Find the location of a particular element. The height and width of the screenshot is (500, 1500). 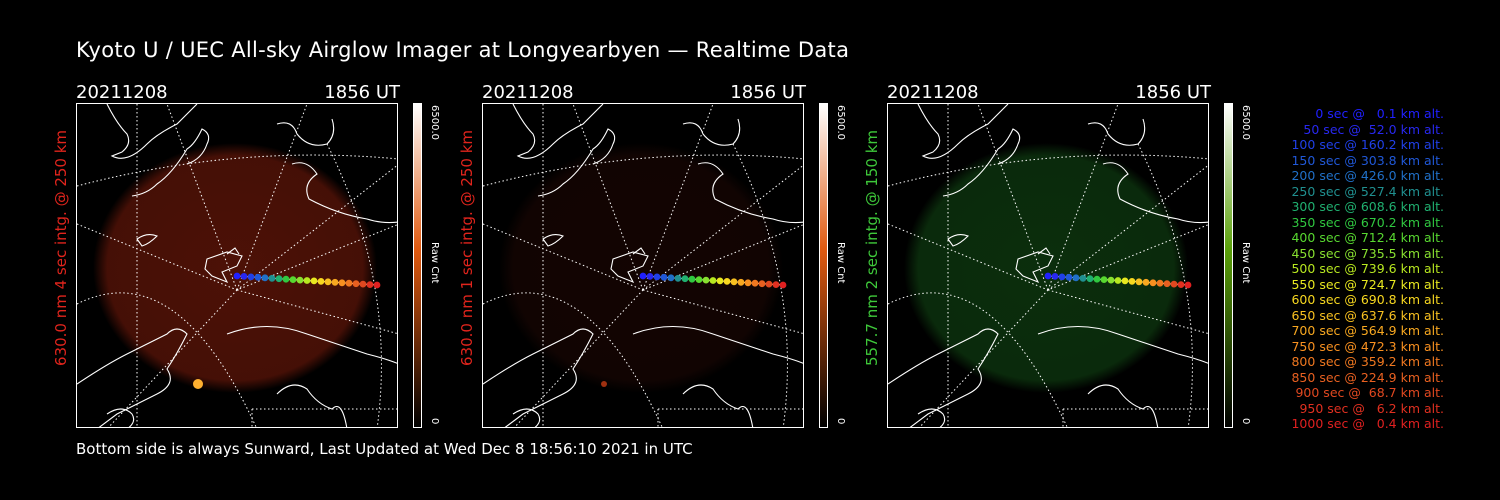

legend-row: 950 sec @ 6.2 km alt. is located at coordinates (1371, 408).